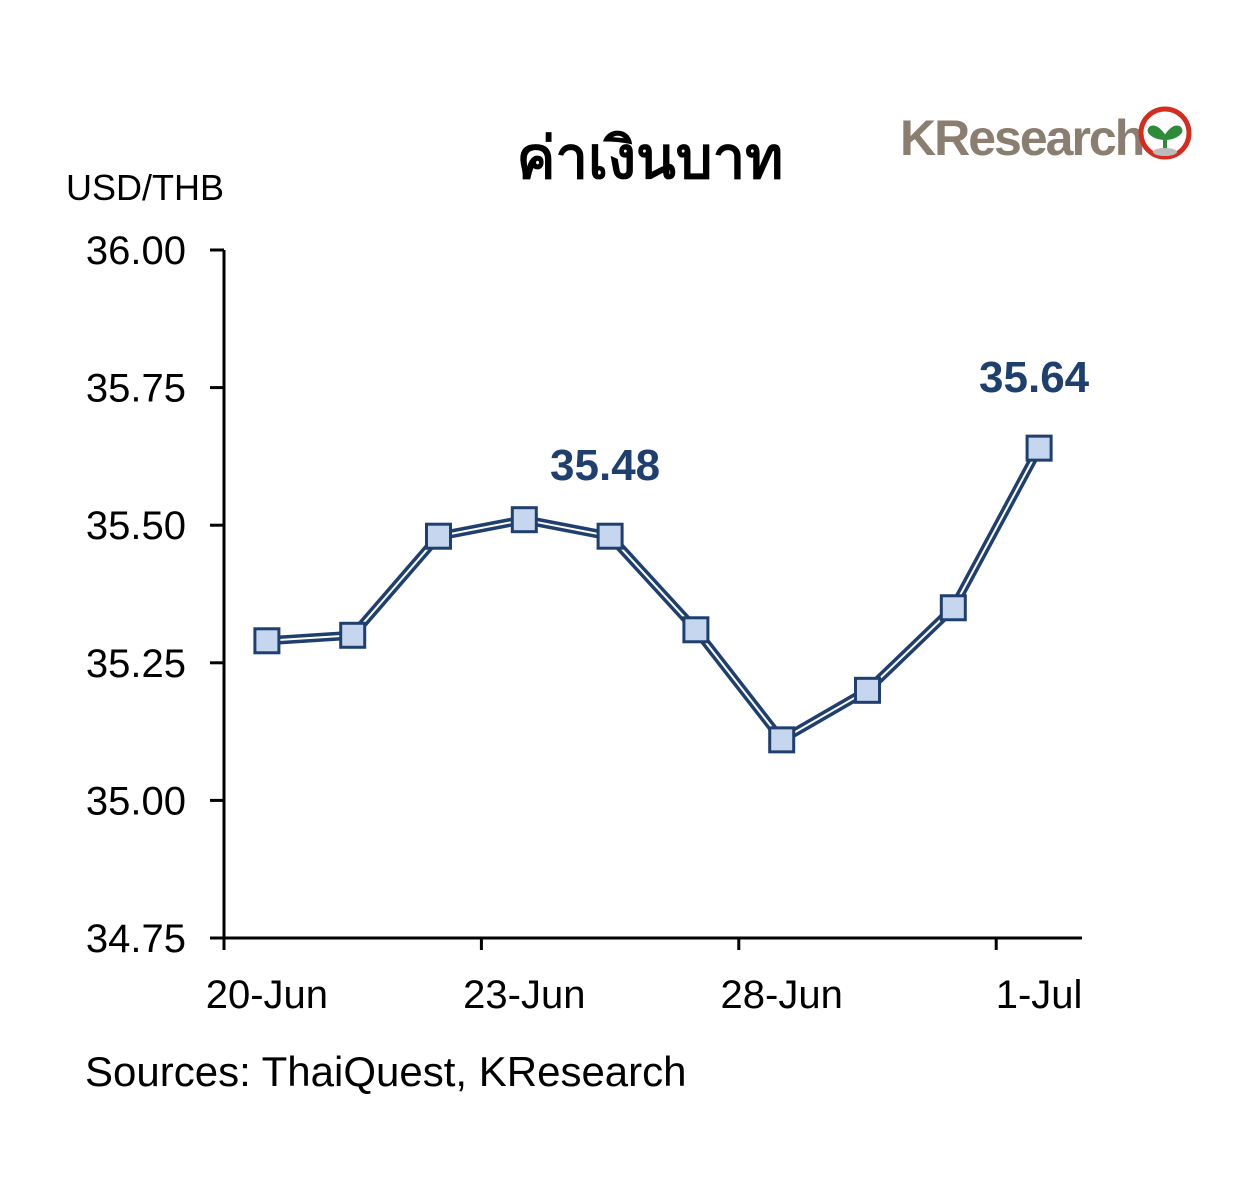  Describe the element at coordinates (136, 939) in the screenshot. I see `y-tick-label: 34.75` at that location.